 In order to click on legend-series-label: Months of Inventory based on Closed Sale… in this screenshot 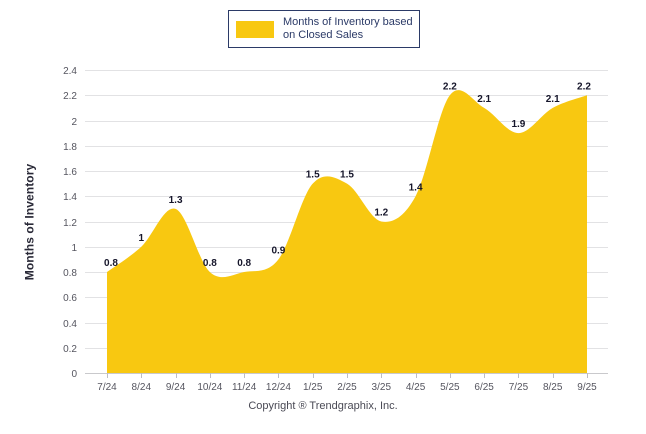, I will do `click(348, 28)`.